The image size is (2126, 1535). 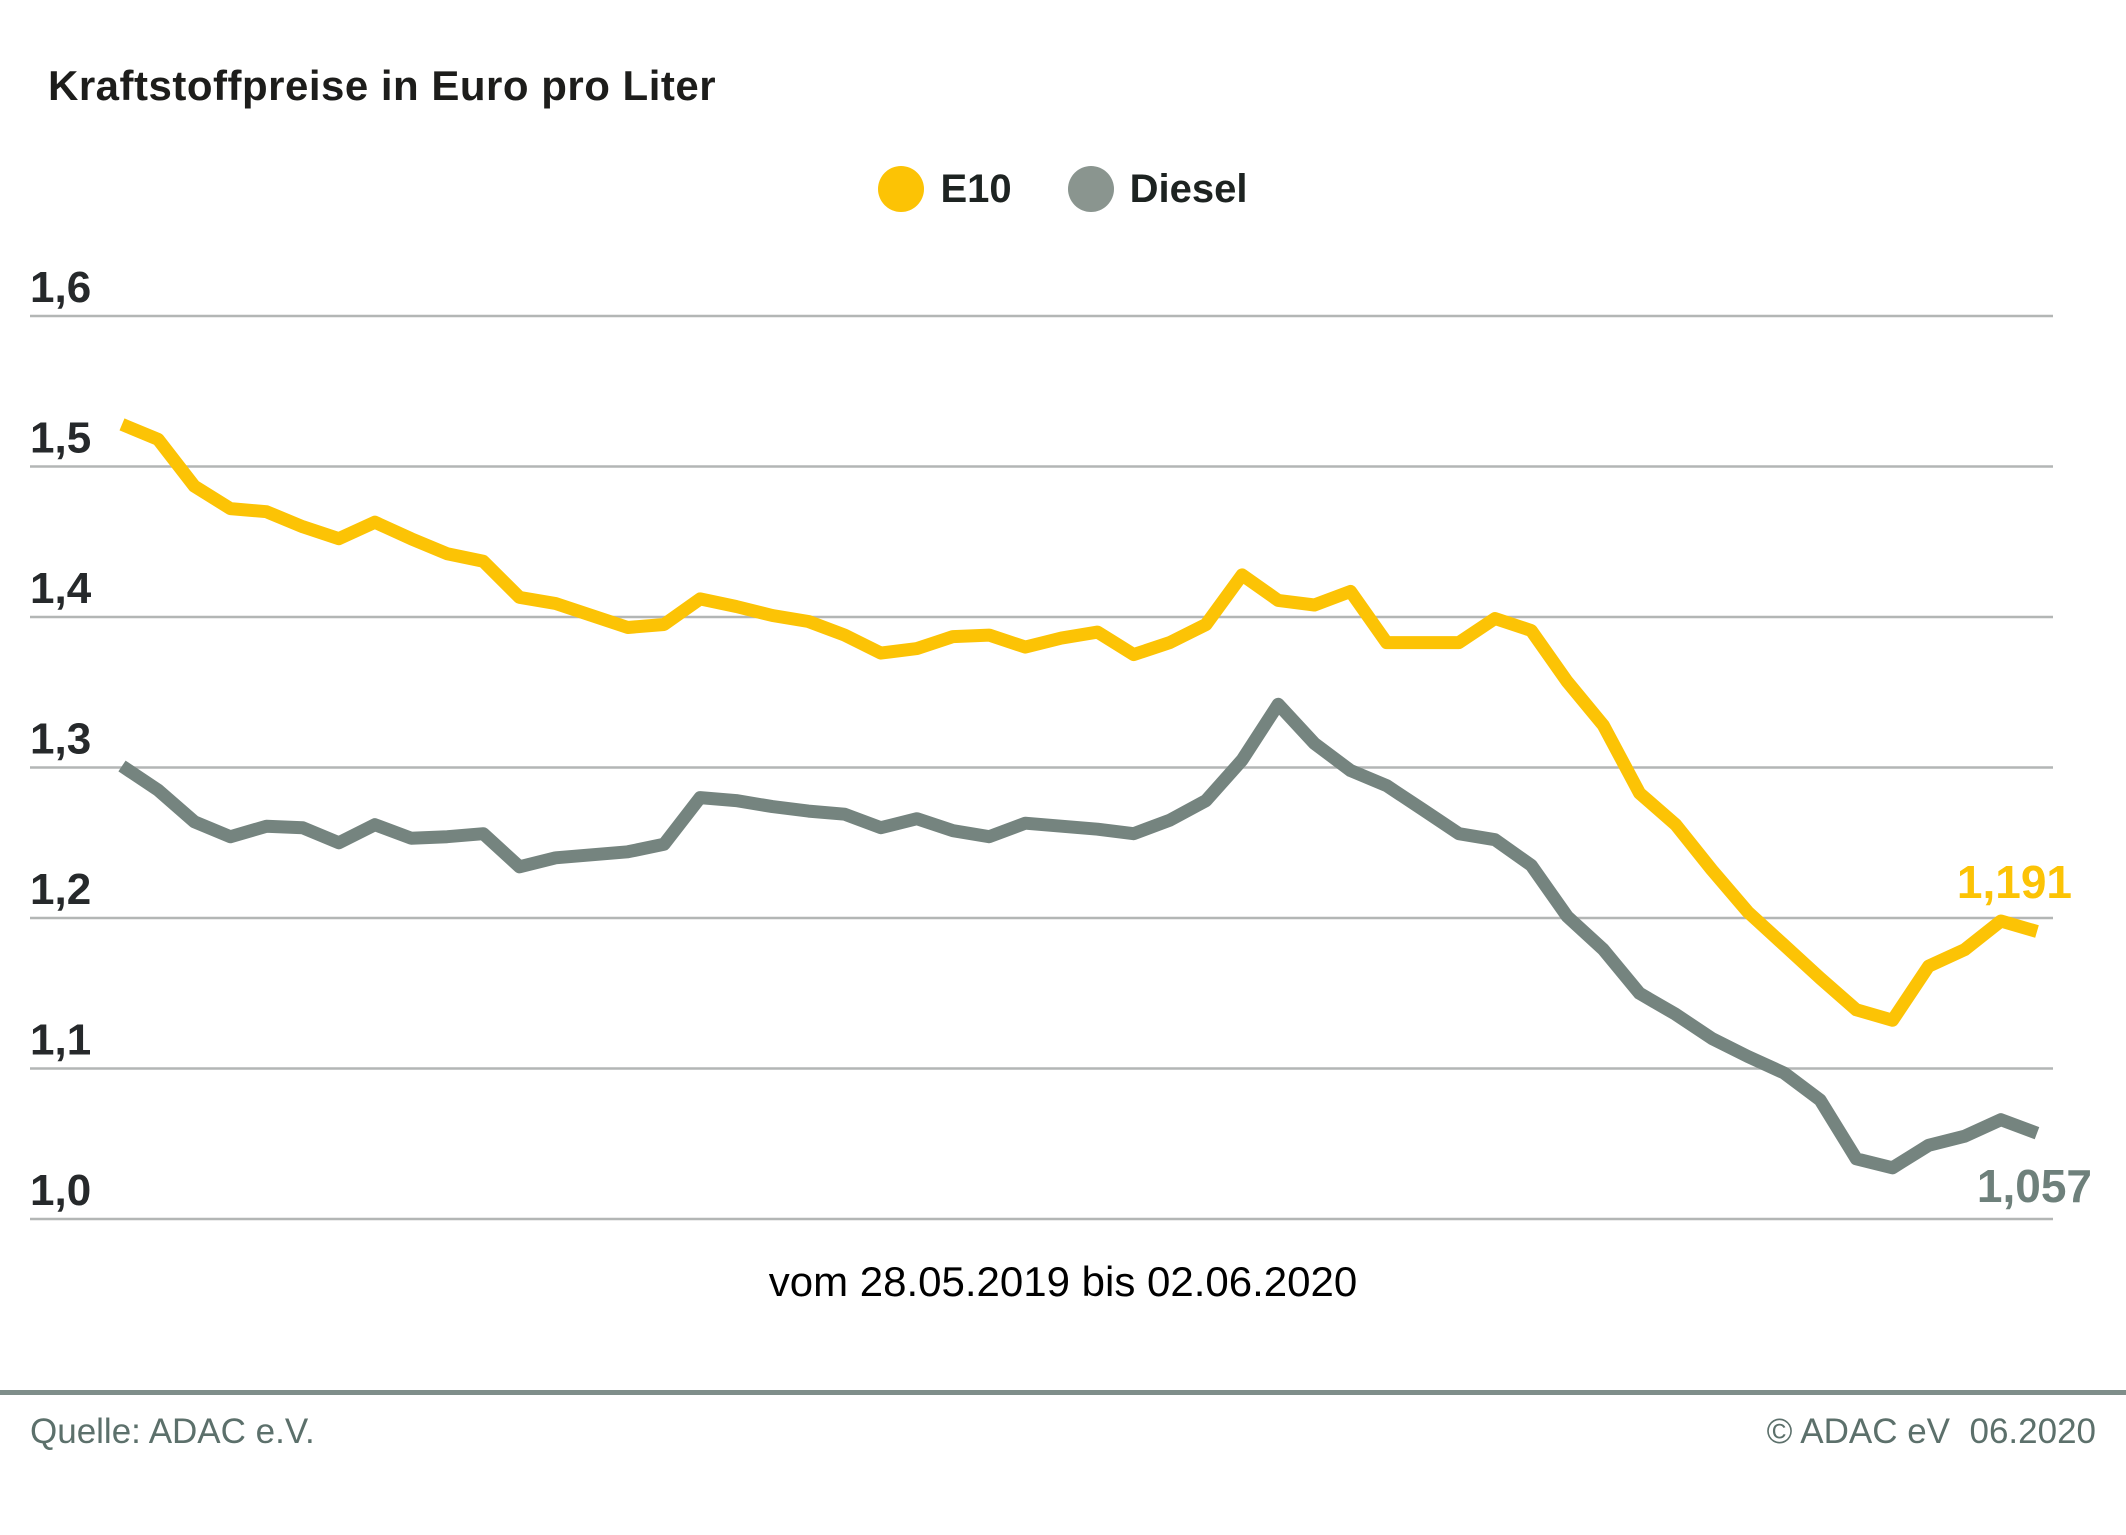 What do you see at coordinates (60, 739) in the screenshot?
I see `y-tick-label: 1,3` at bounding box center [60, 739].